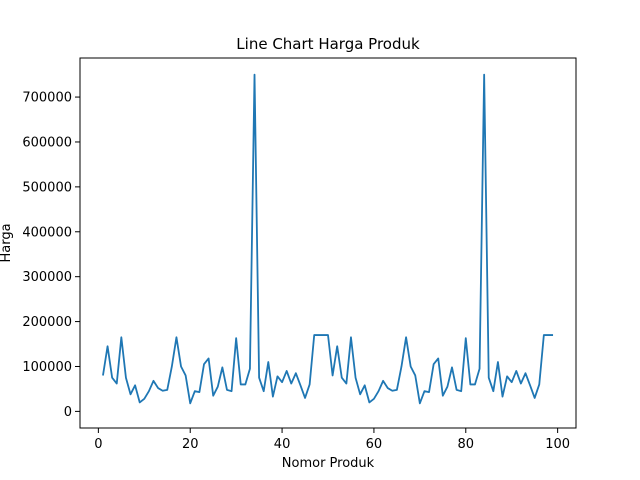 The image size is (640, 480). I want to click on chart-title: Line Chart Harga Produk, so click(328, 44).